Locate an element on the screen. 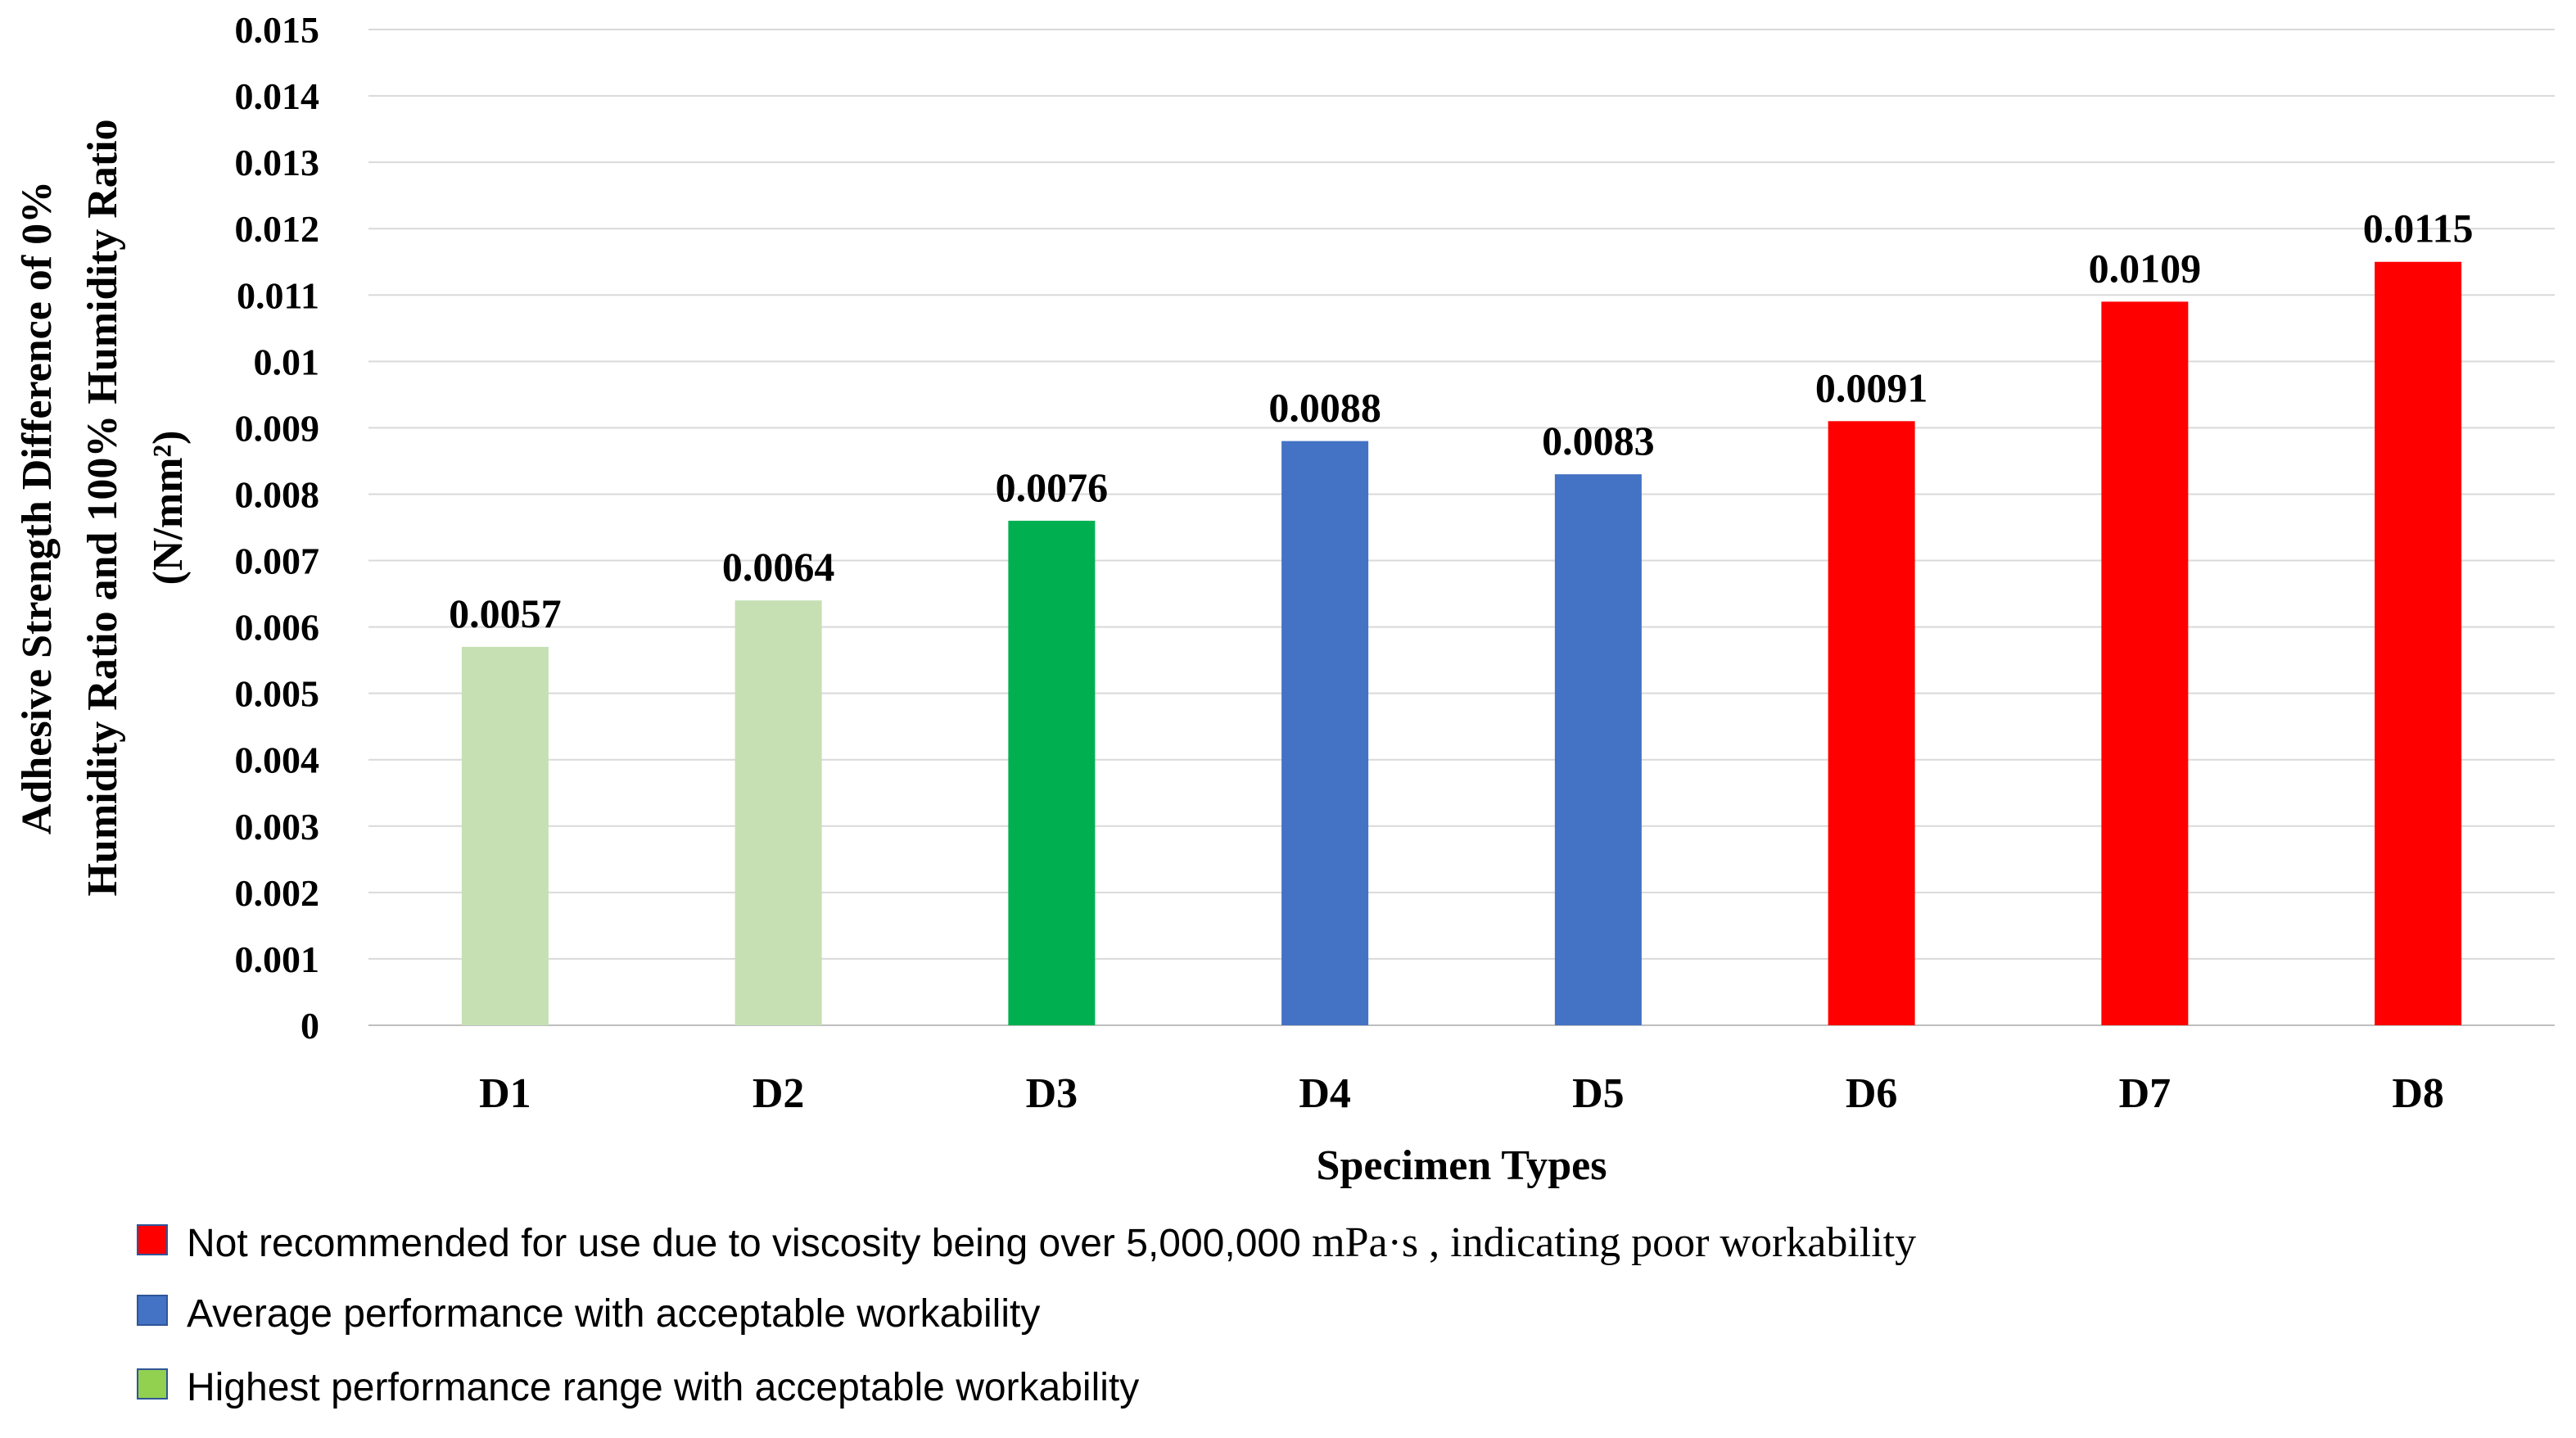 This screenshot has height=1438, width=2576. y-axis-title-line: Humidity Ratio and 100% Humidity Ratio is located at coordinates (102, 507).